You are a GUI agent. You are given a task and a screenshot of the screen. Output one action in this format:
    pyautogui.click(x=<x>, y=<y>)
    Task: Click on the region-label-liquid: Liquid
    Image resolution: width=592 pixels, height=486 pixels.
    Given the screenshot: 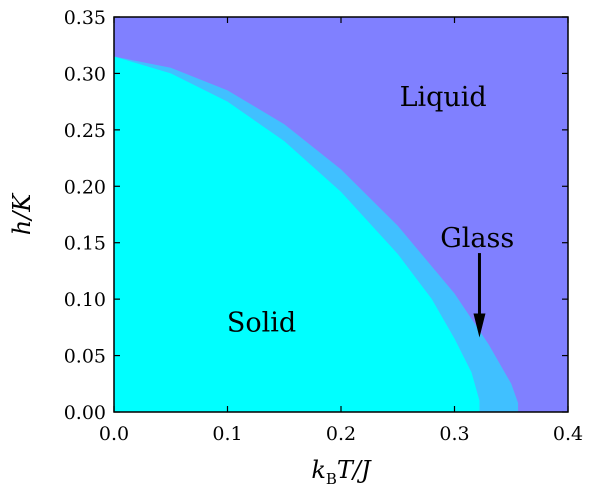 What is the action you would take?
    pyautogui.click(x=443, y=97)
    